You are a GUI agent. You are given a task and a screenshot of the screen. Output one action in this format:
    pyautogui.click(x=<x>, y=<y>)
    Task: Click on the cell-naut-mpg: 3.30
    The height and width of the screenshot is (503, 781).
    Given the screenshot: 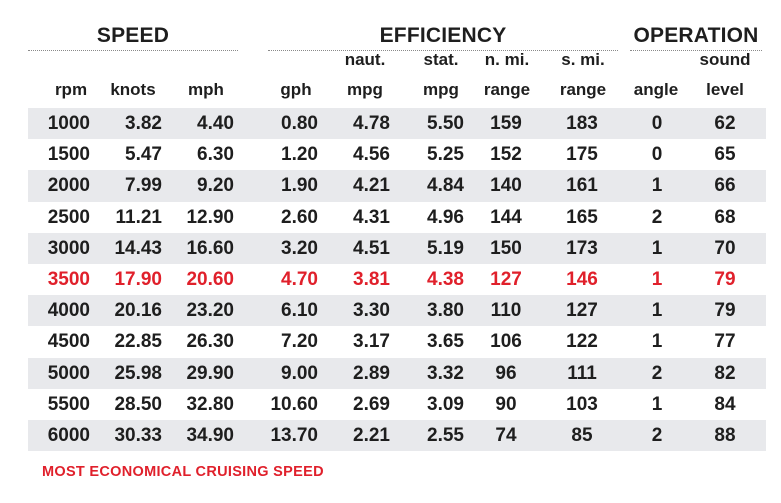 What is the action you would take?
    pyautogui.click(x=371, y=311)
    